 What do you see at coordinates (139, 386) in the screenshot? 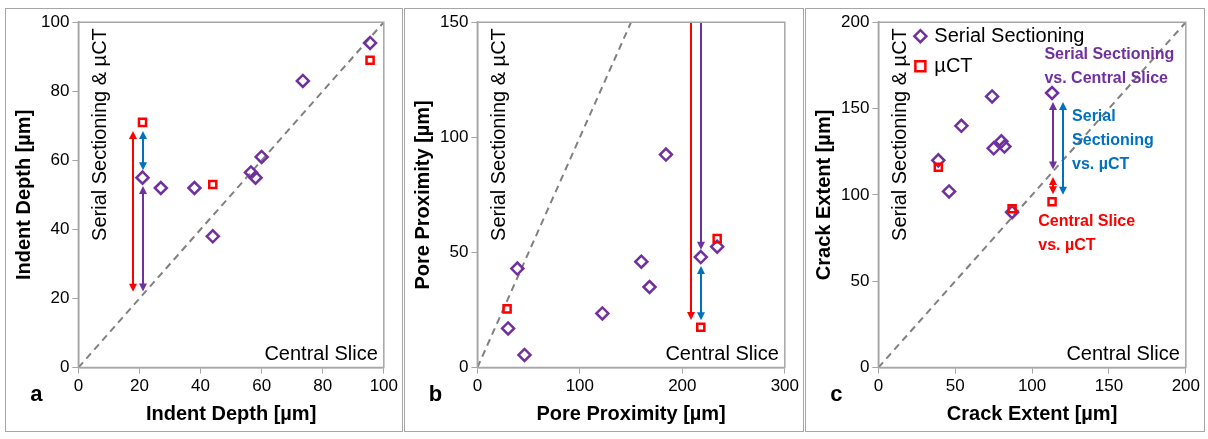
I see `x-tick-label: 20` at bounding box center [139, 386].